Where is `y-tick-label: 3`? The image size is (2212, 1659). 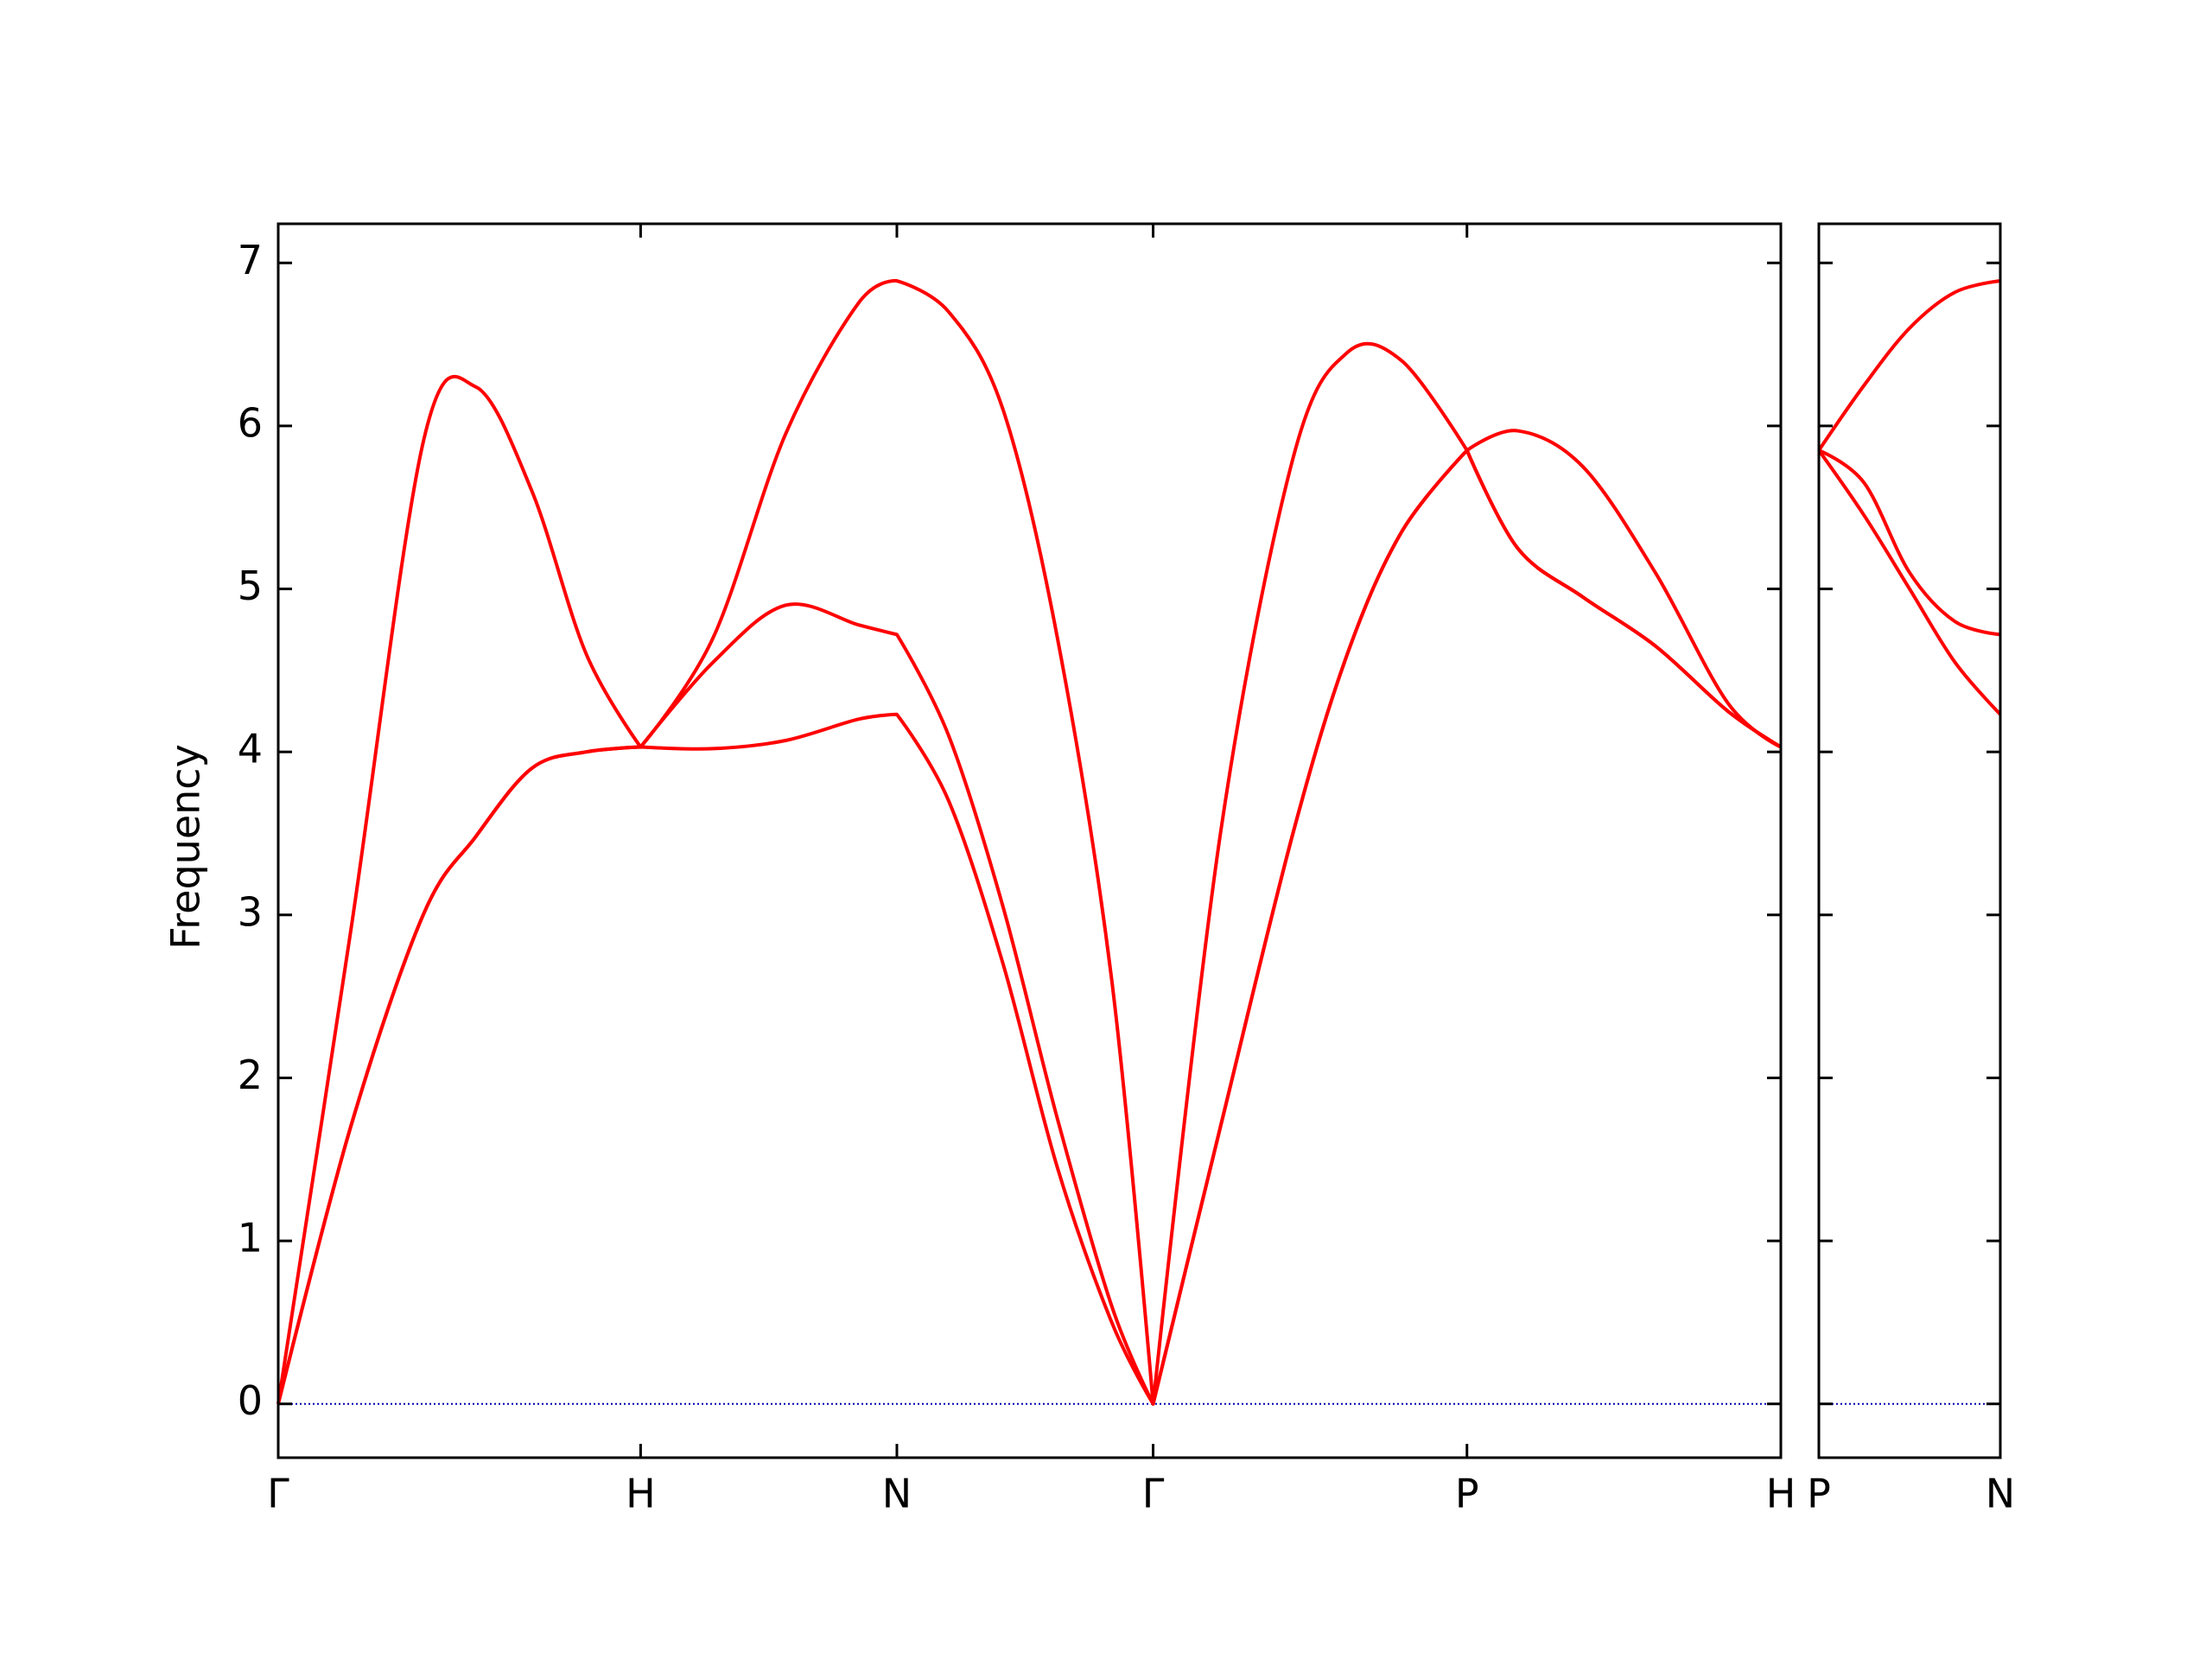 y-tick-label: 3 is located at coordinates (250, 911).